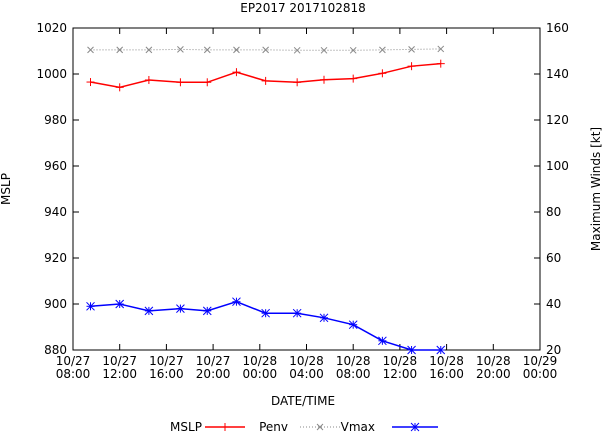 This screenshot has height=432, width=606. Describe the element at coordinates (51, 74) in the screenshot. I see `y-tick-label: 1000` at that location.